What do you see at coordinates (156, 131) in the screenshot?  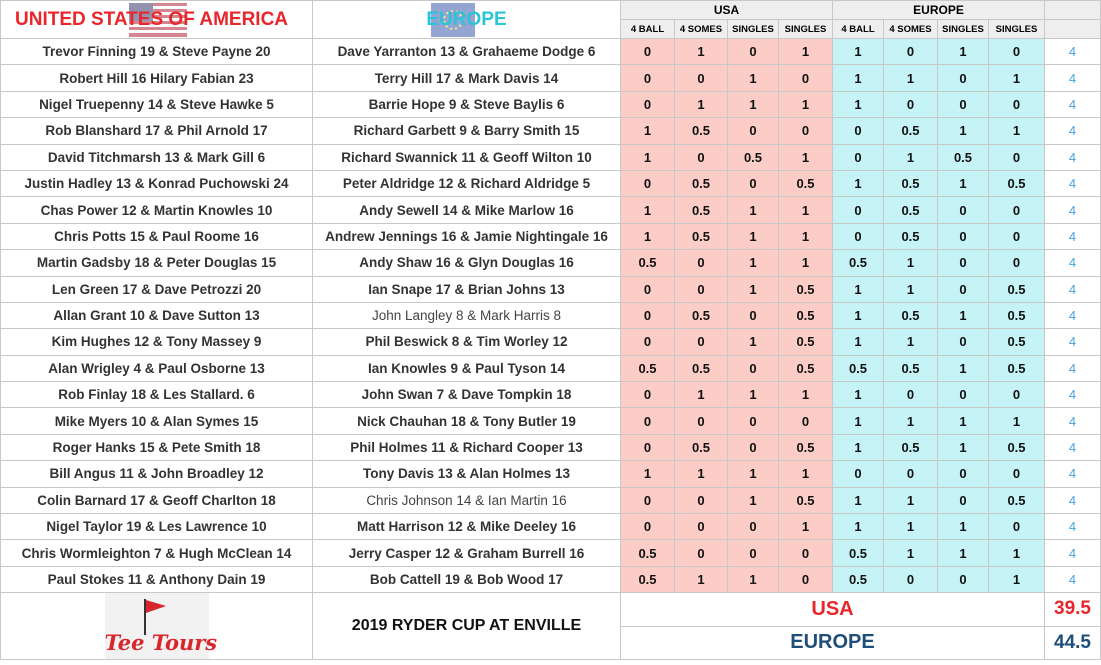 I see `usa-pair: Rob Blanshard 17 & Phil Arnold 17` at bounding box center [156, 131].